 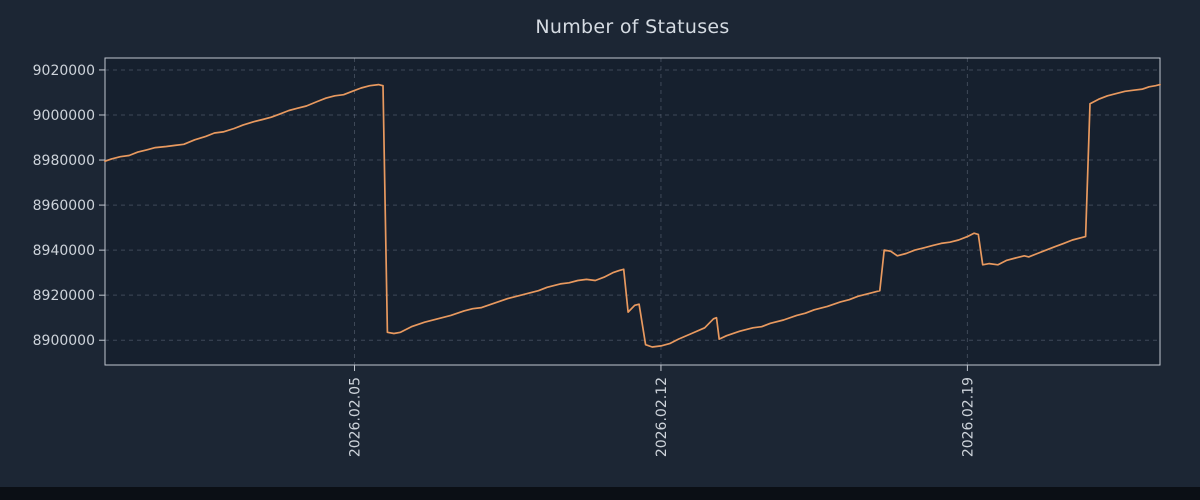 I want to click on y-tick-label: 8980000, so click(x=64, y=161).